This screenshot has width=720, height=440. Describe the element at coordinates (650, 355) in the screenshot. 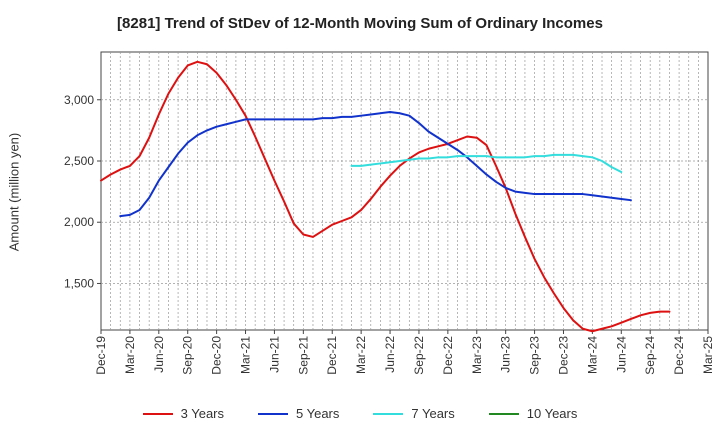

I see `x-tick-label: Sep-24` at that location.